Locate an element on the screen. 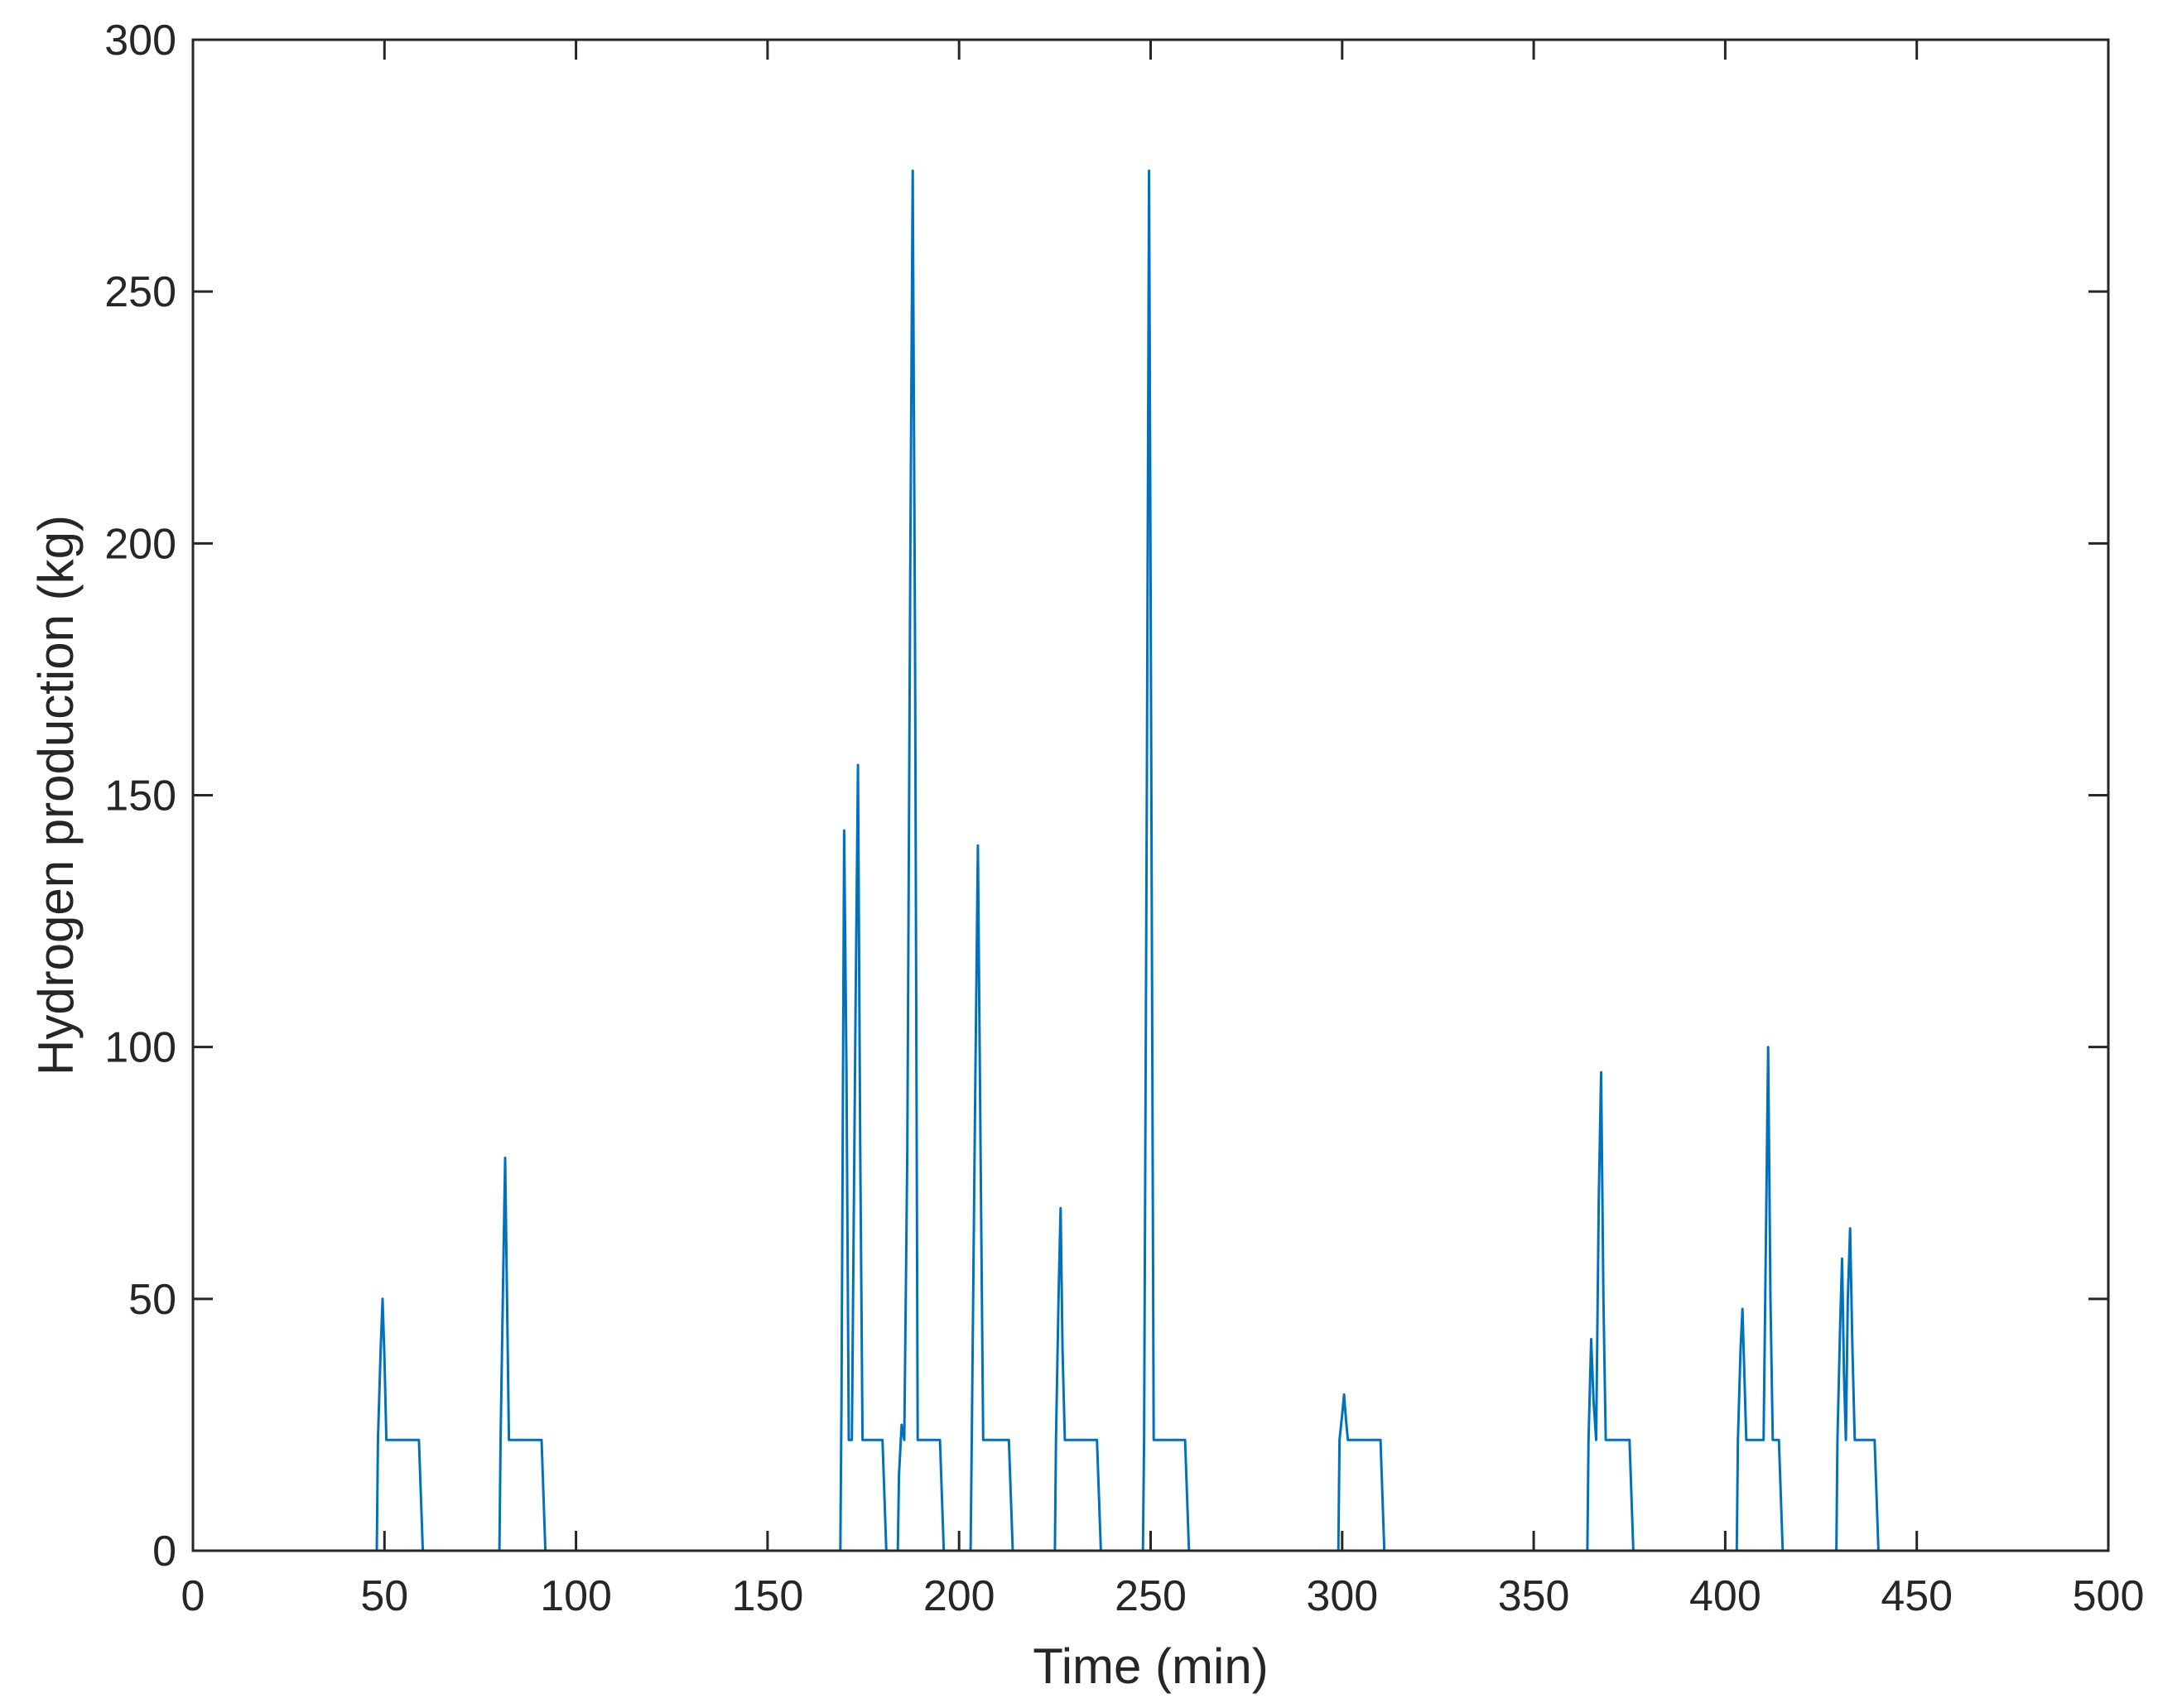  x-tick-label: 300 is located at coordinates (1342, 1596).